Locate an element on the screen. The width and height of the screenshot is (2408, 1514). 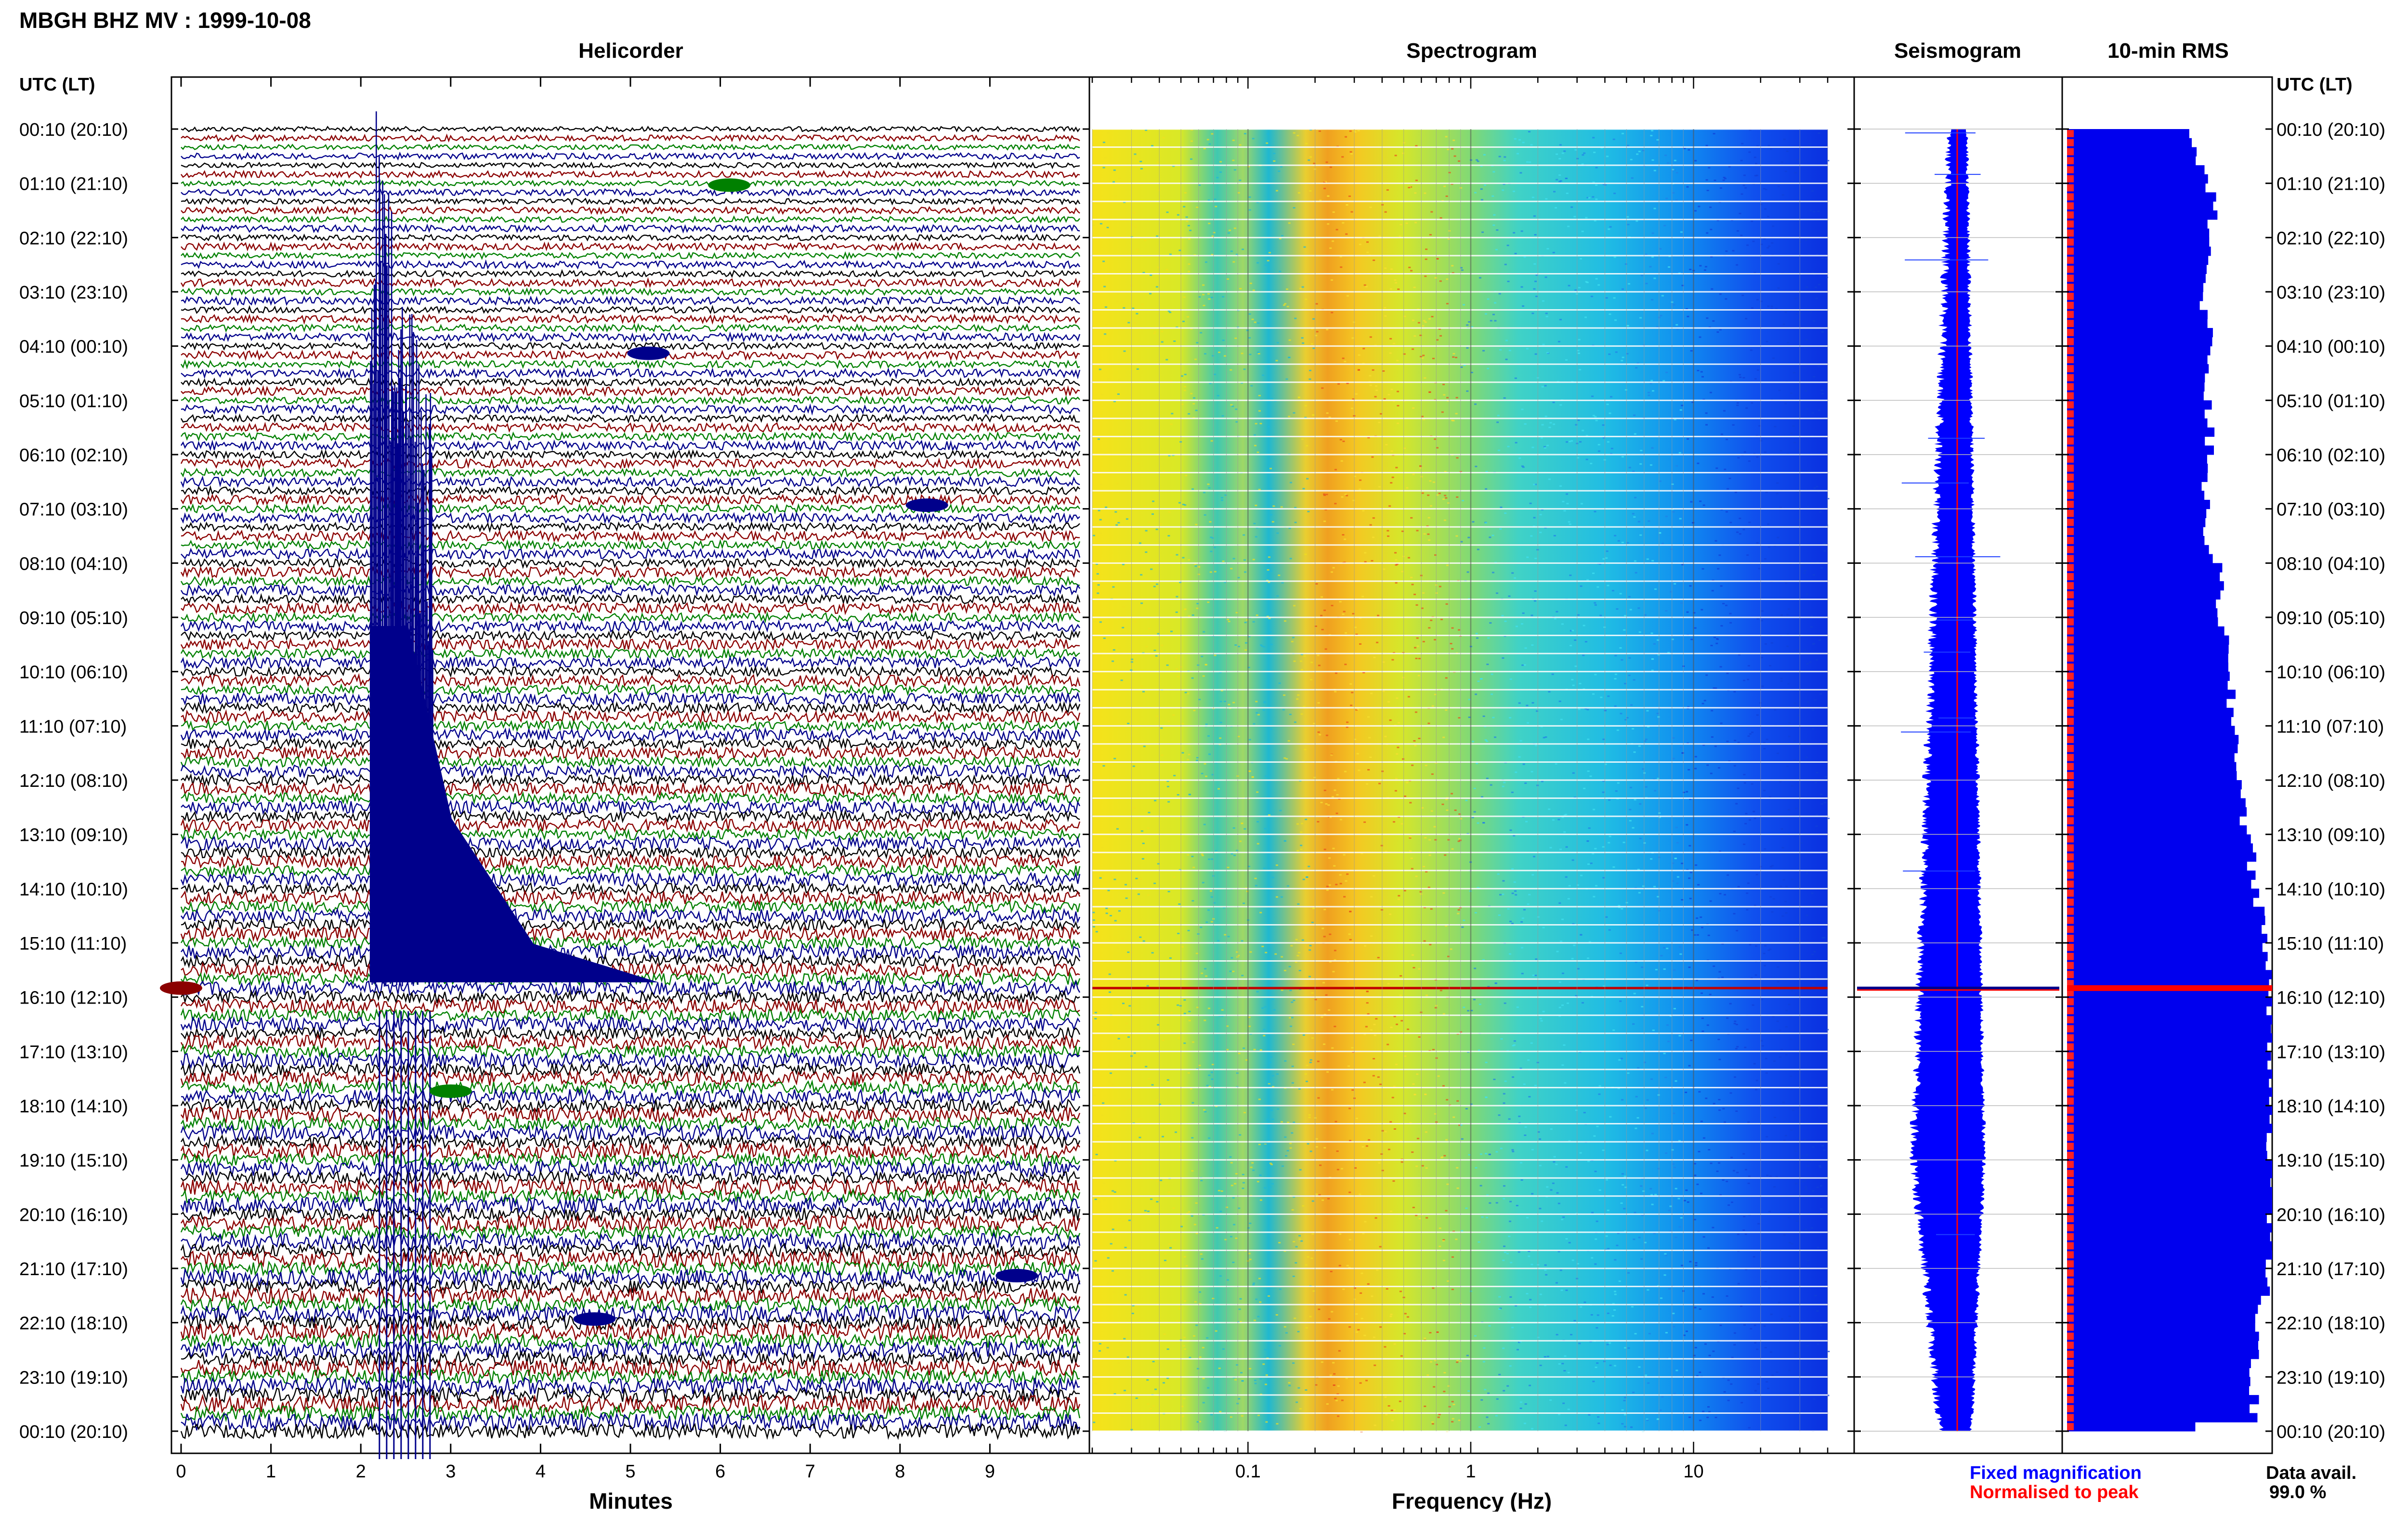
right-time-label: 04:10 (00:10) is located at coordinates (2331, 347).